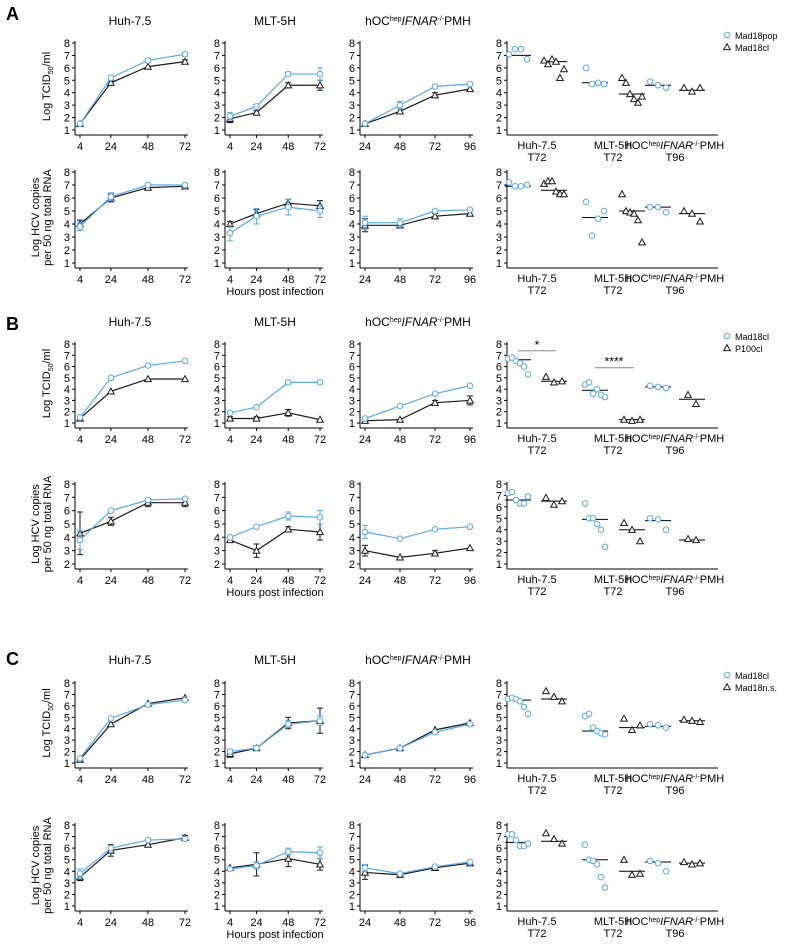 The width and height of the screenshot is (787, 944). I want to click on legend: Mad18cl P100cl, so click(745, 343).